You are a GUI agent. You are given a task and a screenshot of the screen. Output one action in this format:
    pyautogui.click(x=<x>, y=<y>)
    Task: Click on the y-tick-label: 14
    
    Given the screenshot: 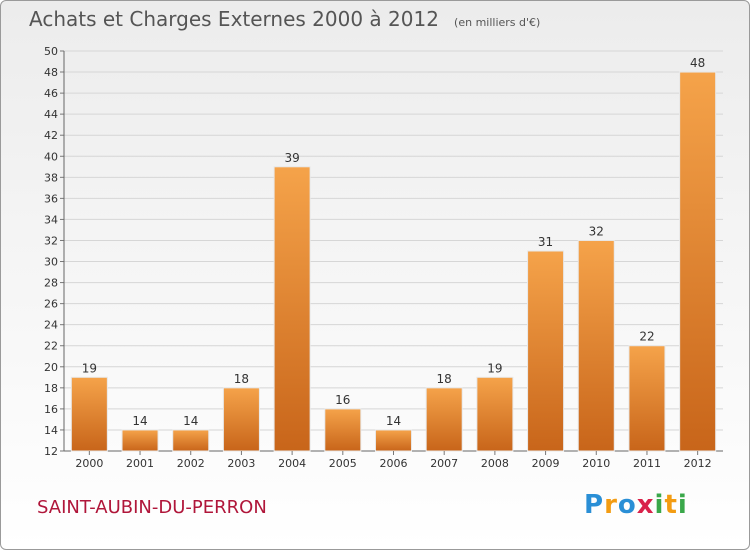 What is the action you would take?
    pyautogui.click(x=51, y=430)
    